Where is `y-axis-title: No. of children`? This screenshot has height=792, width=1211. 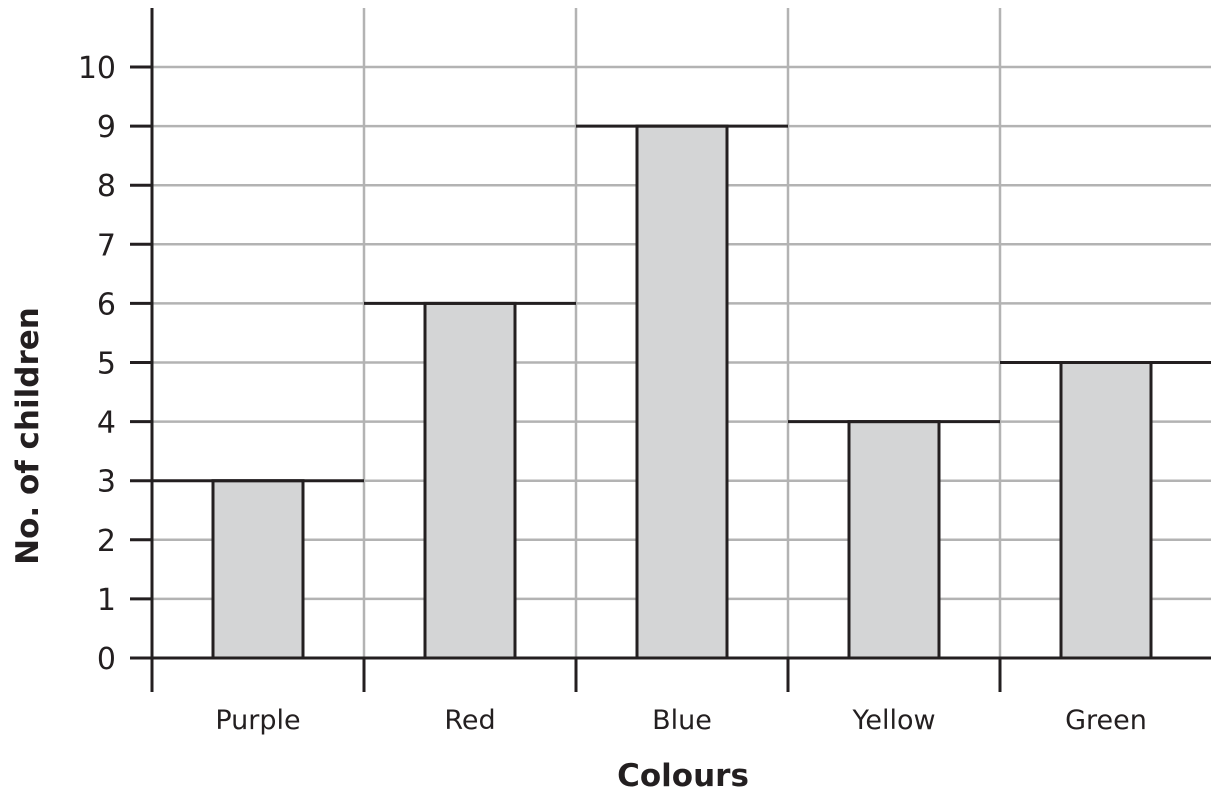
y-axis-title: No. of children is located at coordinates (28, 436).